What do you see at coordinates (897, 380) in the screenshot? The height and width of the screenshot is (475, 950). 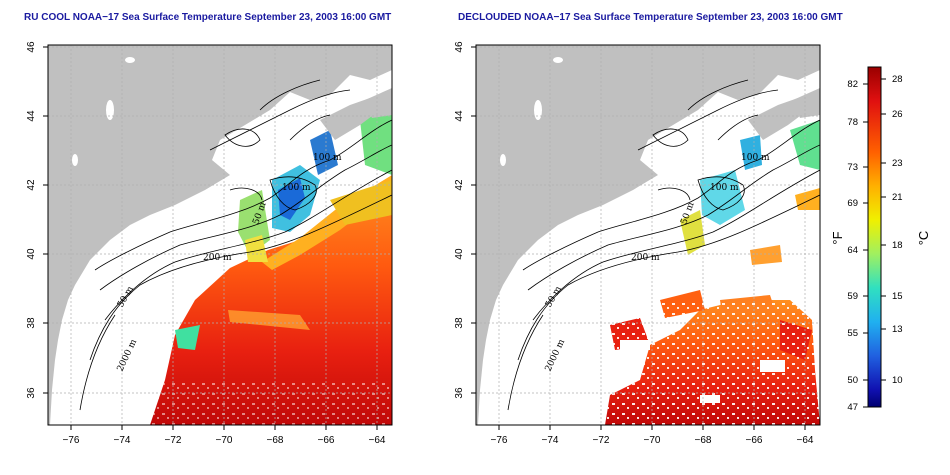 I see `colorbar-c-tick: 10` at bounding box center [897, 380].